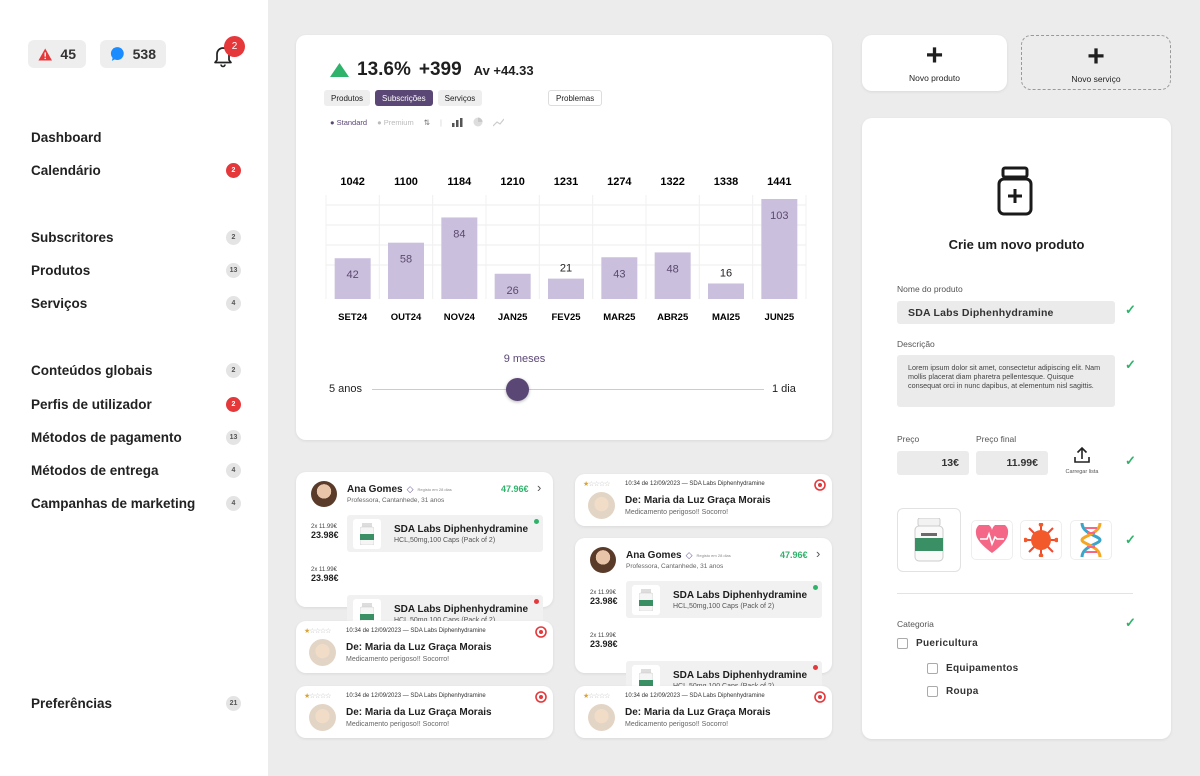 The width and height of the screenshot is (1200, 776). Describe the element at coordinates (352, 278) in the screenshot. I see `bar-set24` at that location.